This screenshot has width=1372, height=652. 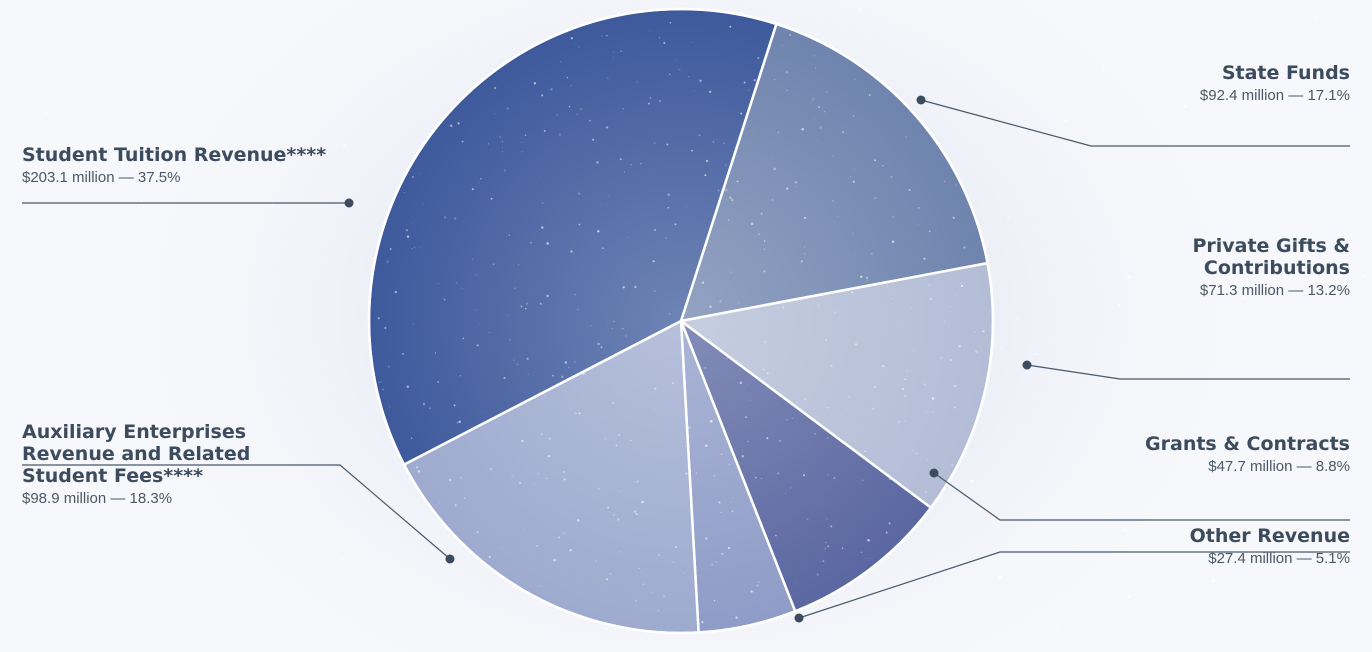 I want to click on leader-line, so click(x=1141, y=496).